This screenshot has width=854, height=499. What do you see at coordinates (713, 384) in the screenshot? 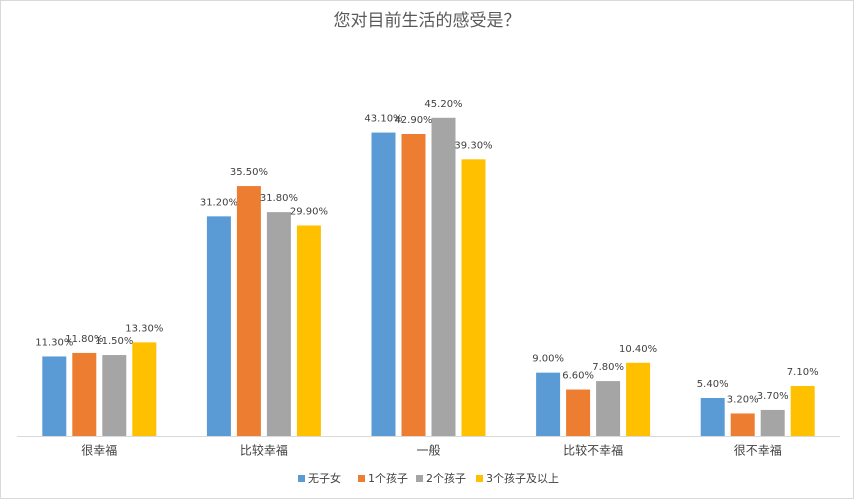
I see `data-label: 5.40%` at bounding box center [713, 384].